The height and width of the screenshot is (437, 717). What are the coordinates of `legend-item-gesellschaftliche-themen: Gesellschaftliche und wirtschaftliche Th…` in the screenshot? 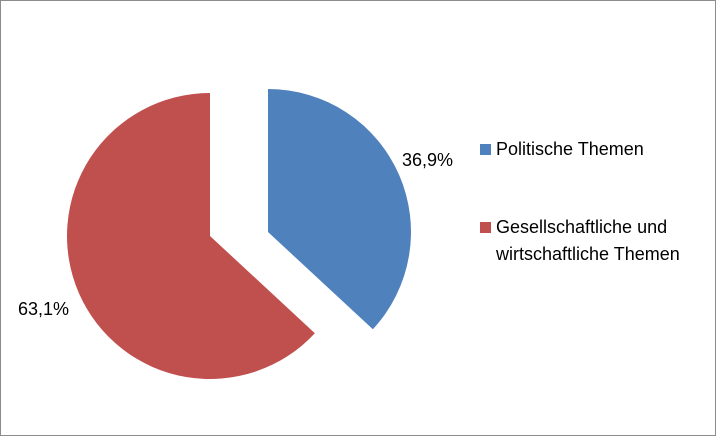 It's located at (595, 241).